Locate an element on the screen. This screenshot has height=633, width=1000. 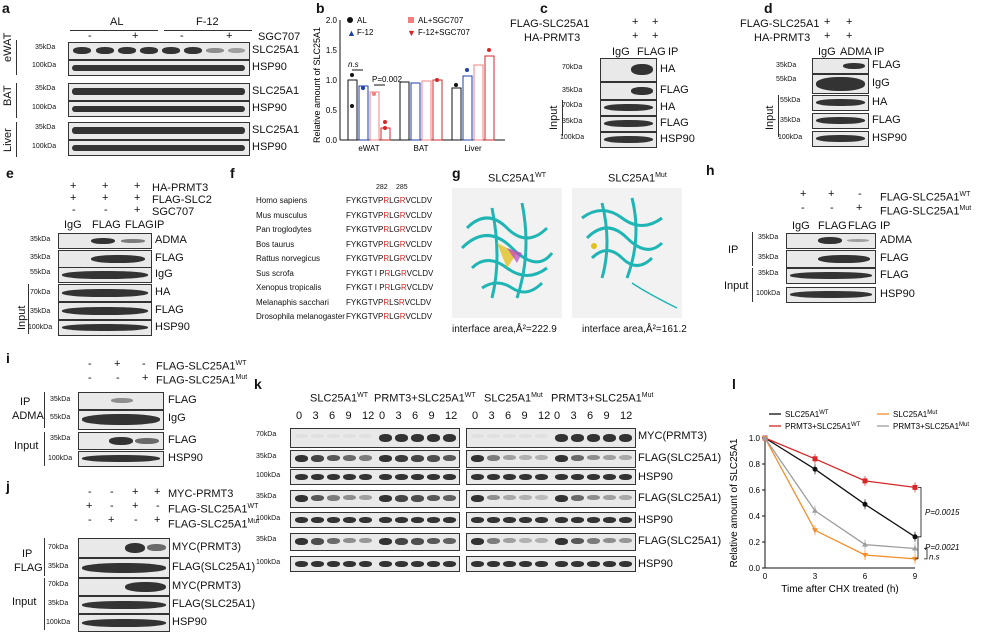
svg-text: 1.0 is located at coordinates (332, 80).